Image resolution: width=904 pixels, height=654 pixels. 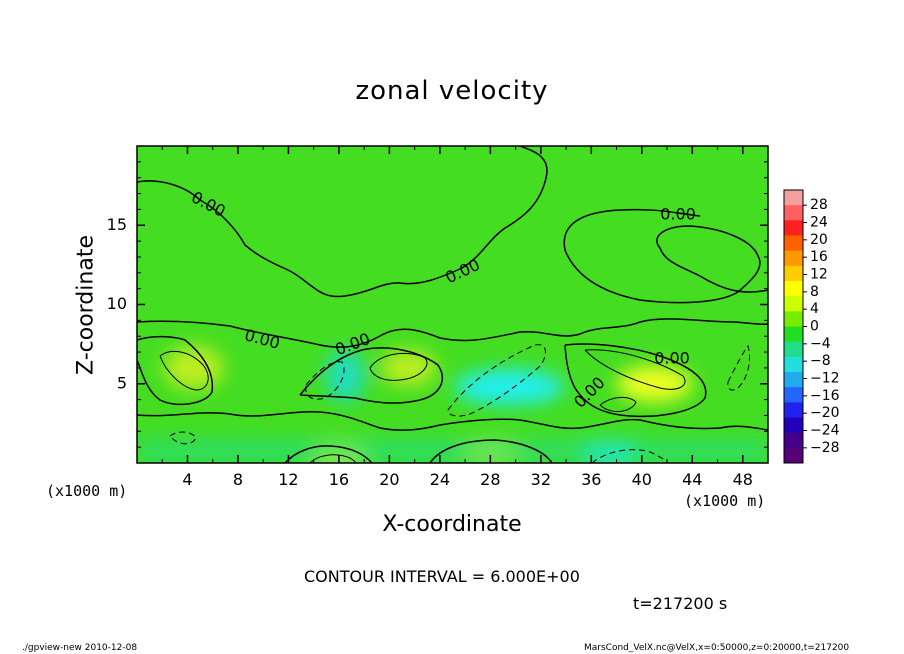 What do you see at coordinates (819, 205) in the screenshot?
I see `colorbar-label: 28` at bounding box center [819, 205].